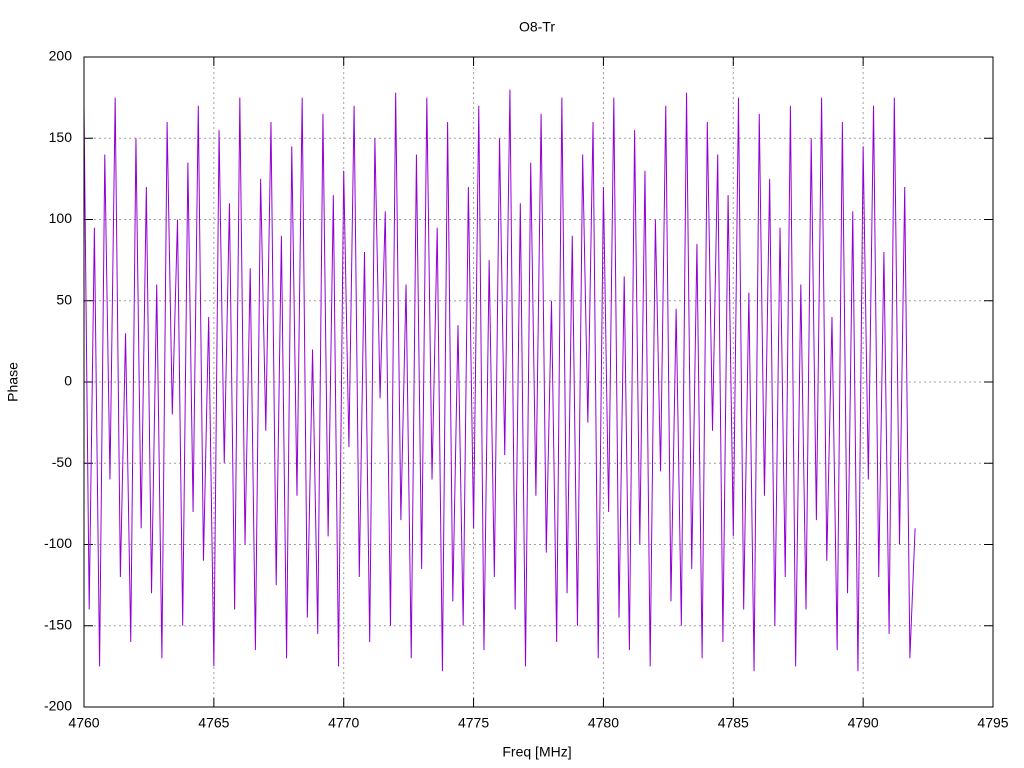  What do you see at coordinates (61, 137) in the screenshot?
I see `y-tick-label: 150` at bounding box center [61, 137].